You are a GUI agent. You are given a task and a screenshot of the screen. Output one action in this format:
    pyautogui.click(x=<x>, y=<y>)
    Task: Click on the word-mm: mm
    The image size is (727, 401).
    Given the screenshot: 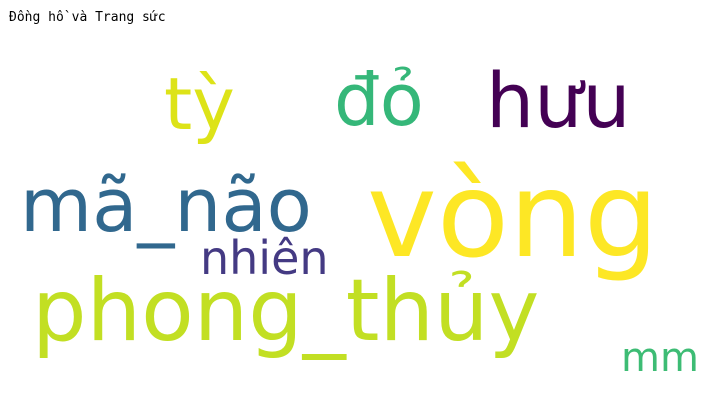 What is the action you would take?
    pyautogui.click(x=660, y=358)
    